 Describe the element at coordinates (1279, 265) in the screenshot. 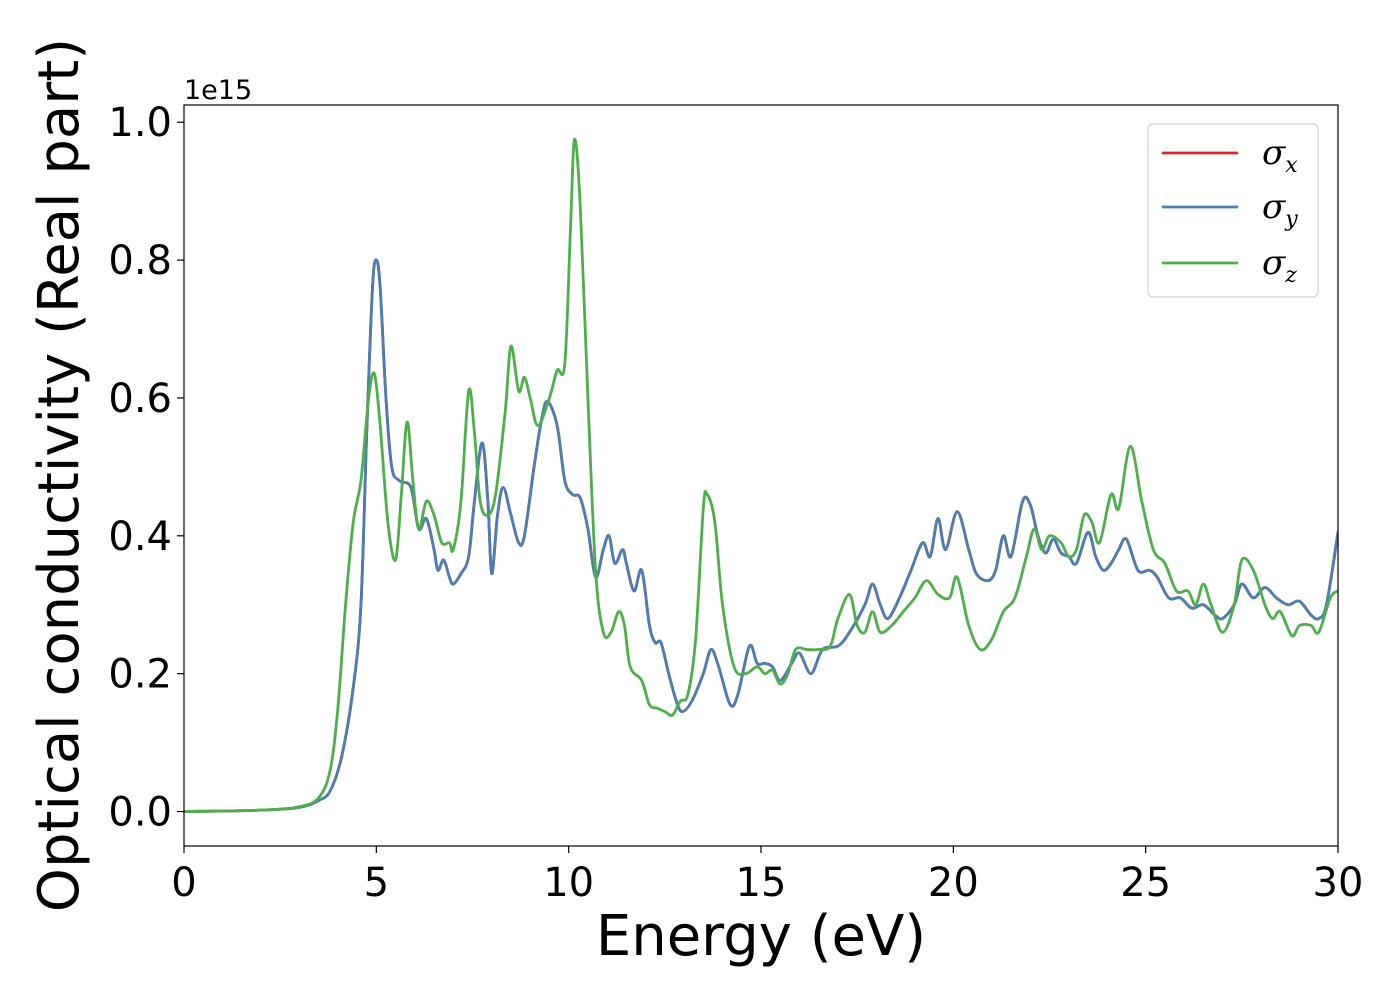

I see `legend-label-z: σz` at that location.